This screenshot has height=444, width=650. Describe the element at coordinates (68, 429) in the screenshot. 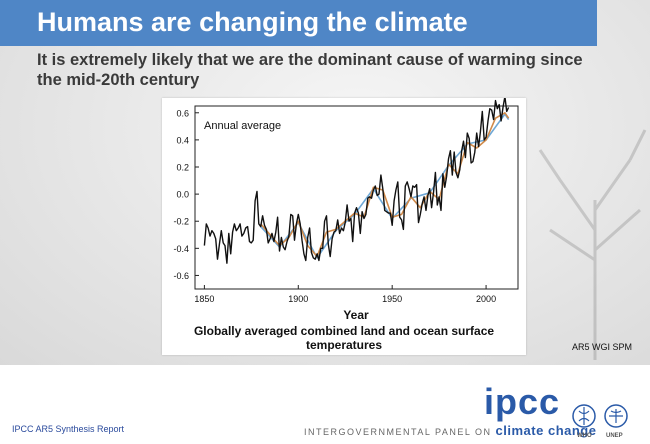

I see `report-label: IPCC AR5 Synthesis Report` at that location.